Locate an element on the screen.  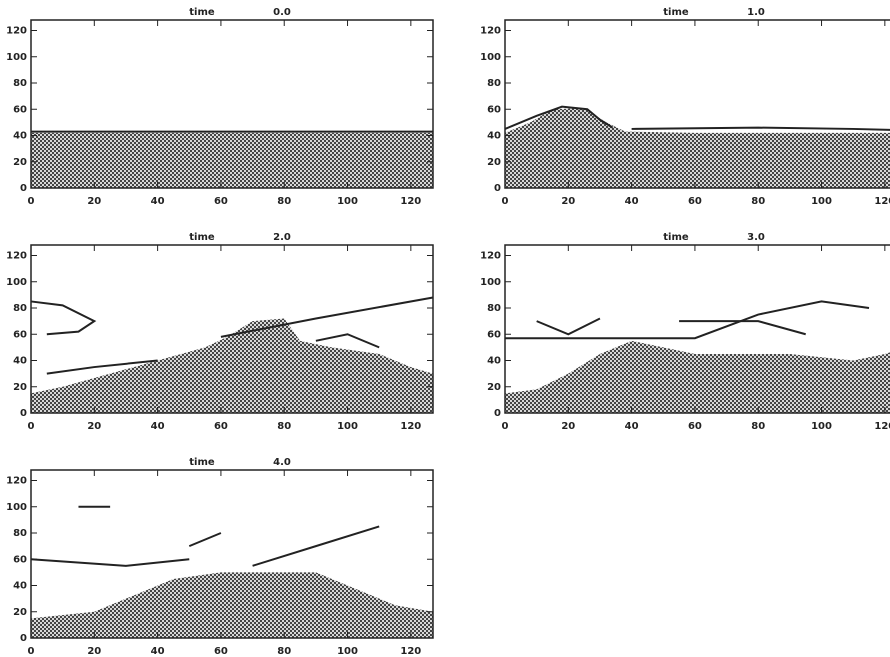
panel: time 4.0 0 20 40 60 80 100 120 0 20 40 60 80 100 120 is located at coordinates (220, 557).